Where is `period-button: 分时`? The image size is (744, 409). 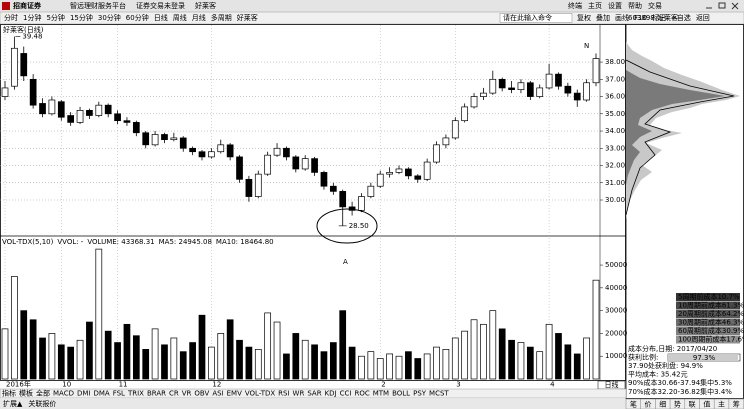 period-button: 分时 is located at coordinates (11, 17).